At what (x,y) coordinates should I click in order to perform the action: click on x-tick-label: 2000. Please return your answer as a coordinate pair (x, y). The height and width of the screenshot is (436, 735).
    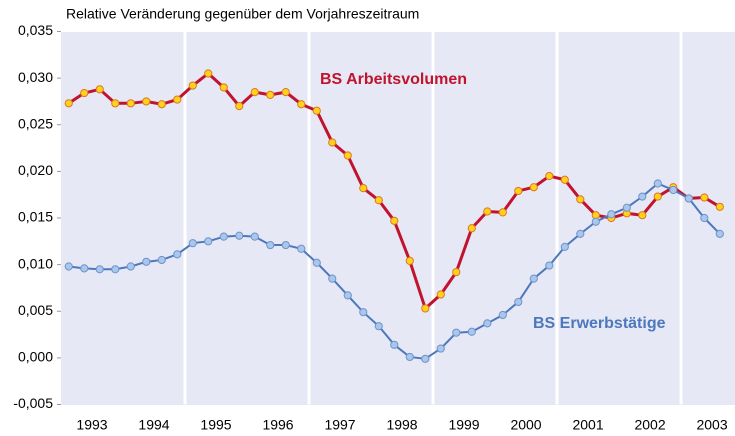
    Looking at the image, I should click on (525, 425).